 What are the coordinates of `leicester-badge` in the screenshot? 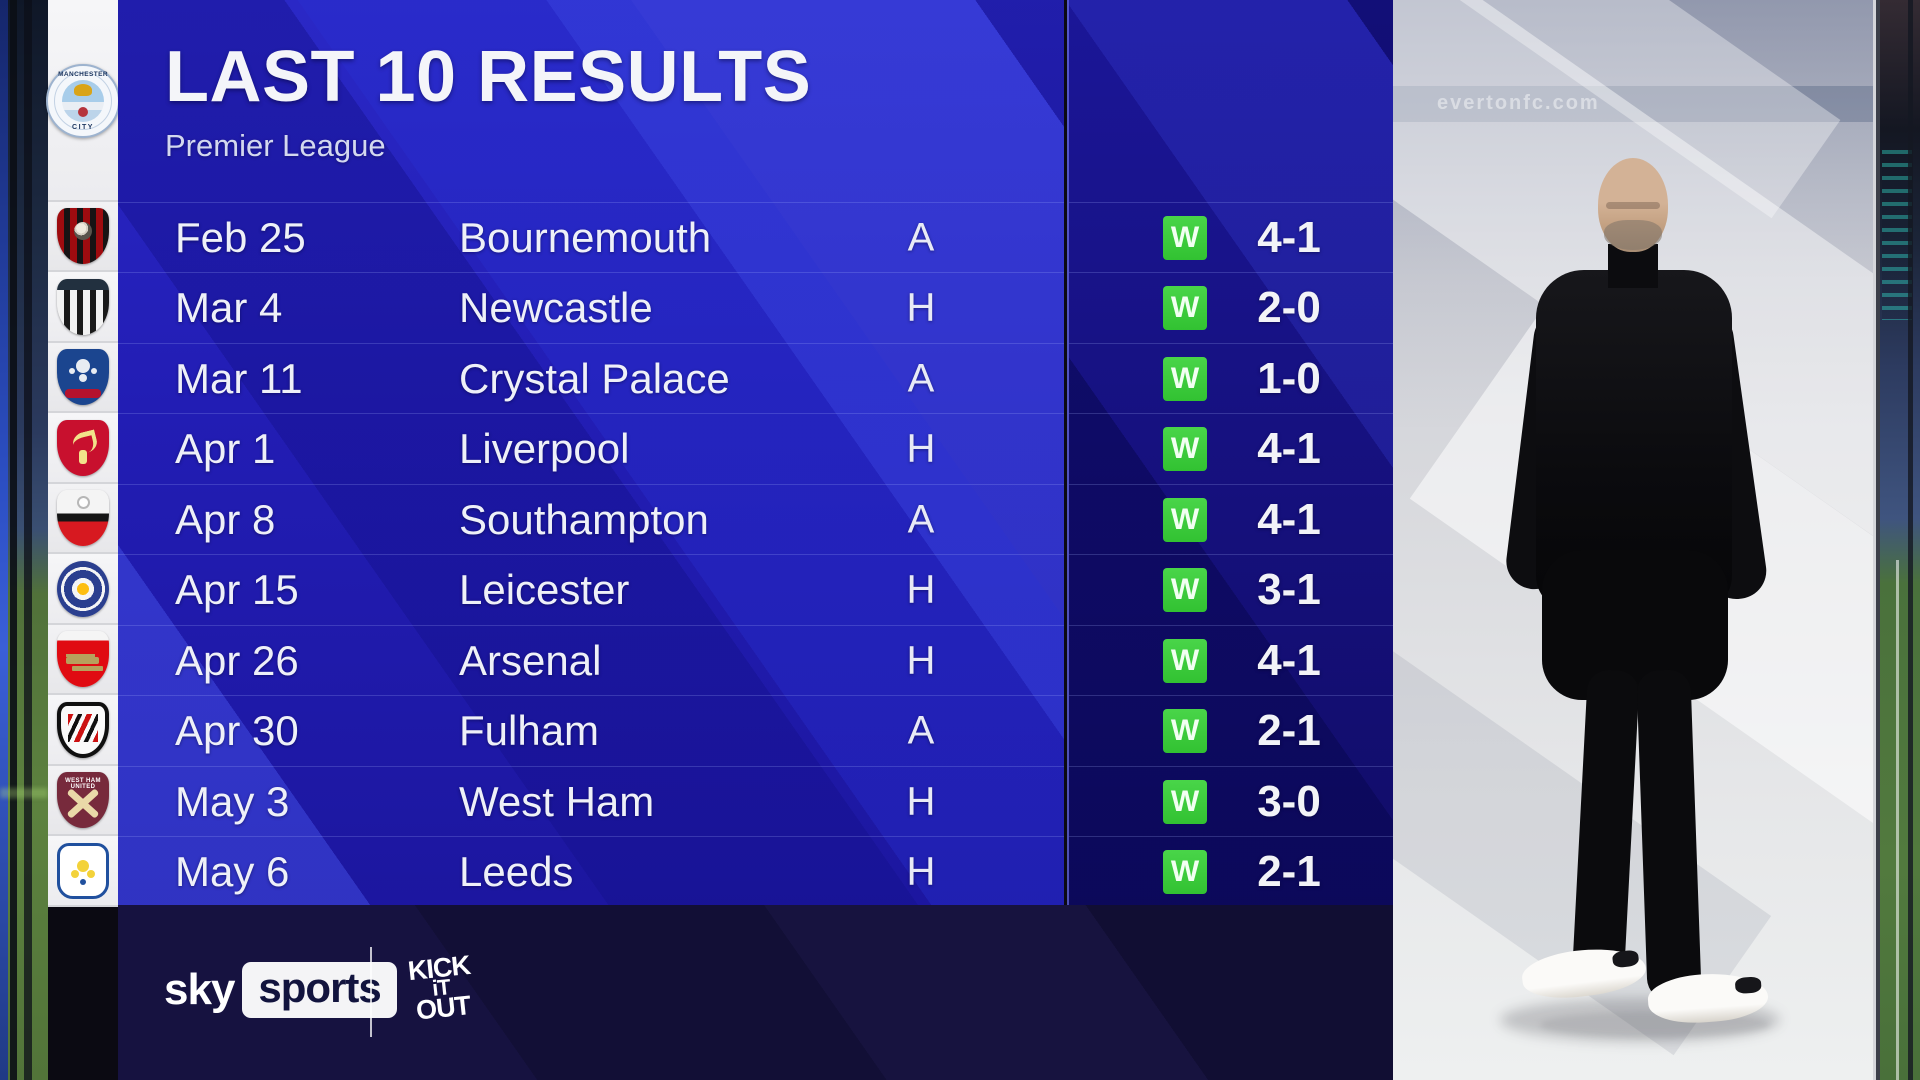 It's located at (83, 588).